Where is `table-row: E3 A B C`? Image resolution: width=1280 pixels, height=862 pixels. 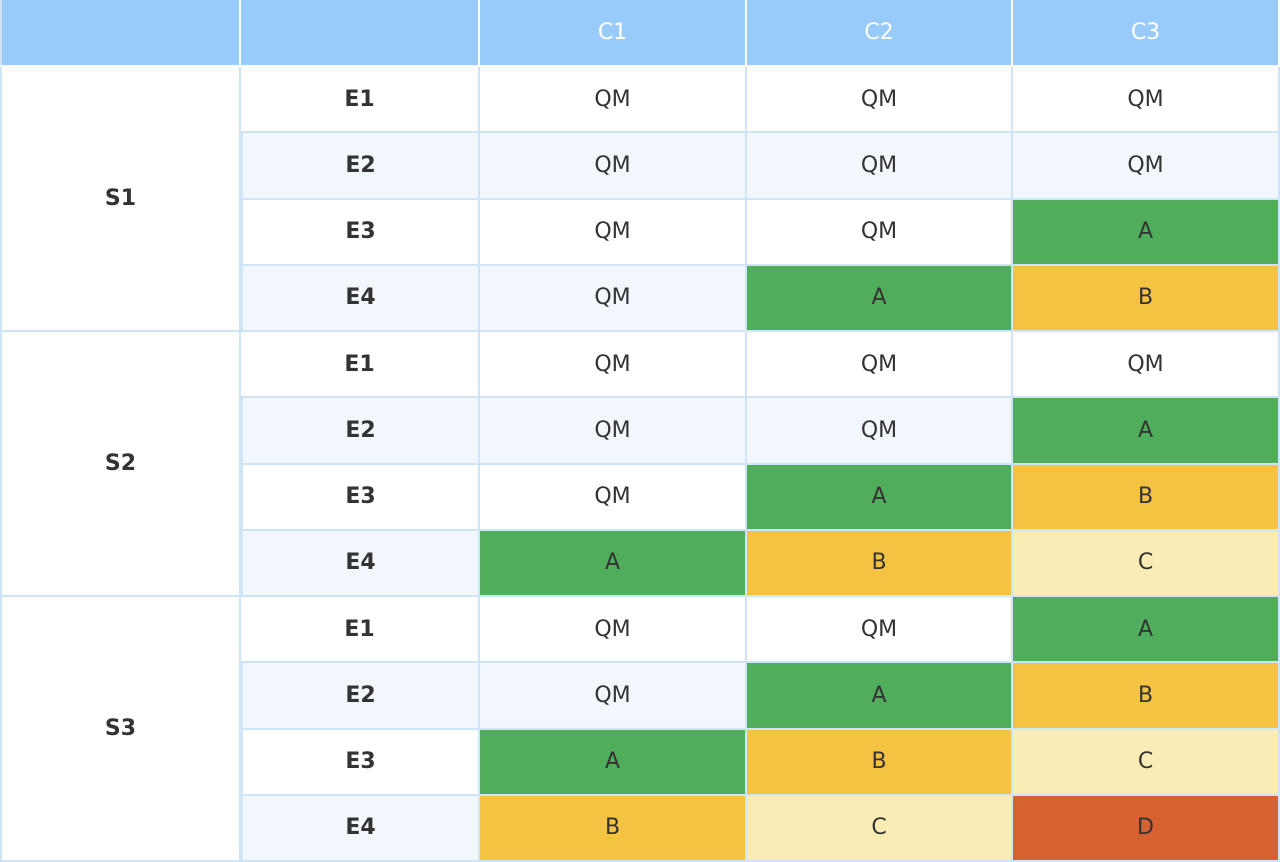 table-row: E3 A B C is located at coordinates (640, 762).